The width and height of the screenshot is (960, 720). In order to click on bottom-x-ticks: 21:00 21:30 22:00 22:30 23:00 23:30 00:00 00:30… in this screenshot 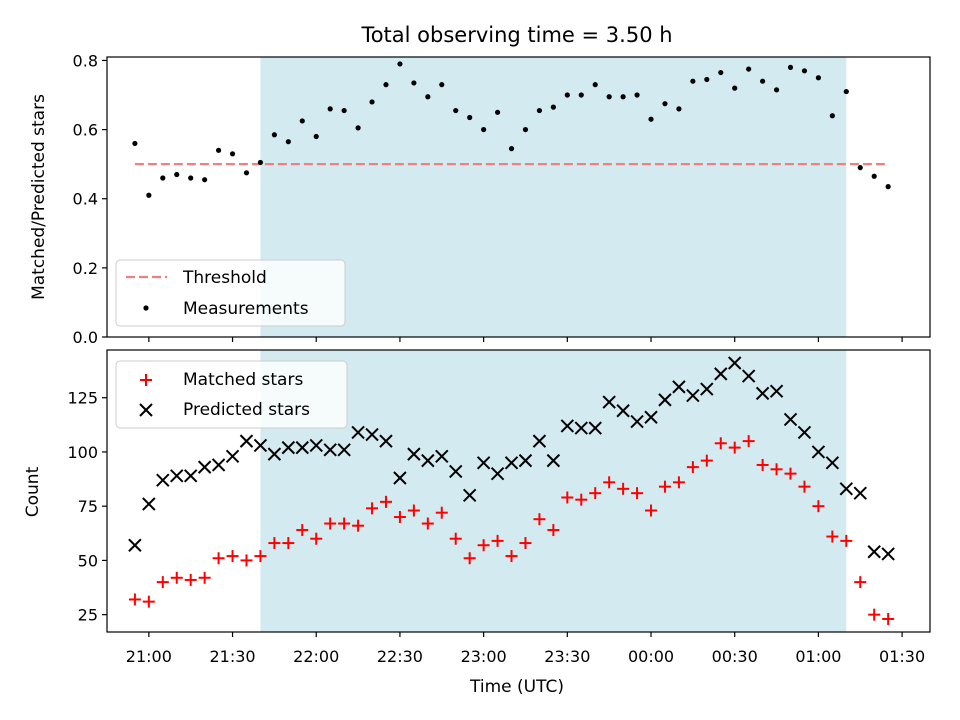, I will do `click(525, 649)`.